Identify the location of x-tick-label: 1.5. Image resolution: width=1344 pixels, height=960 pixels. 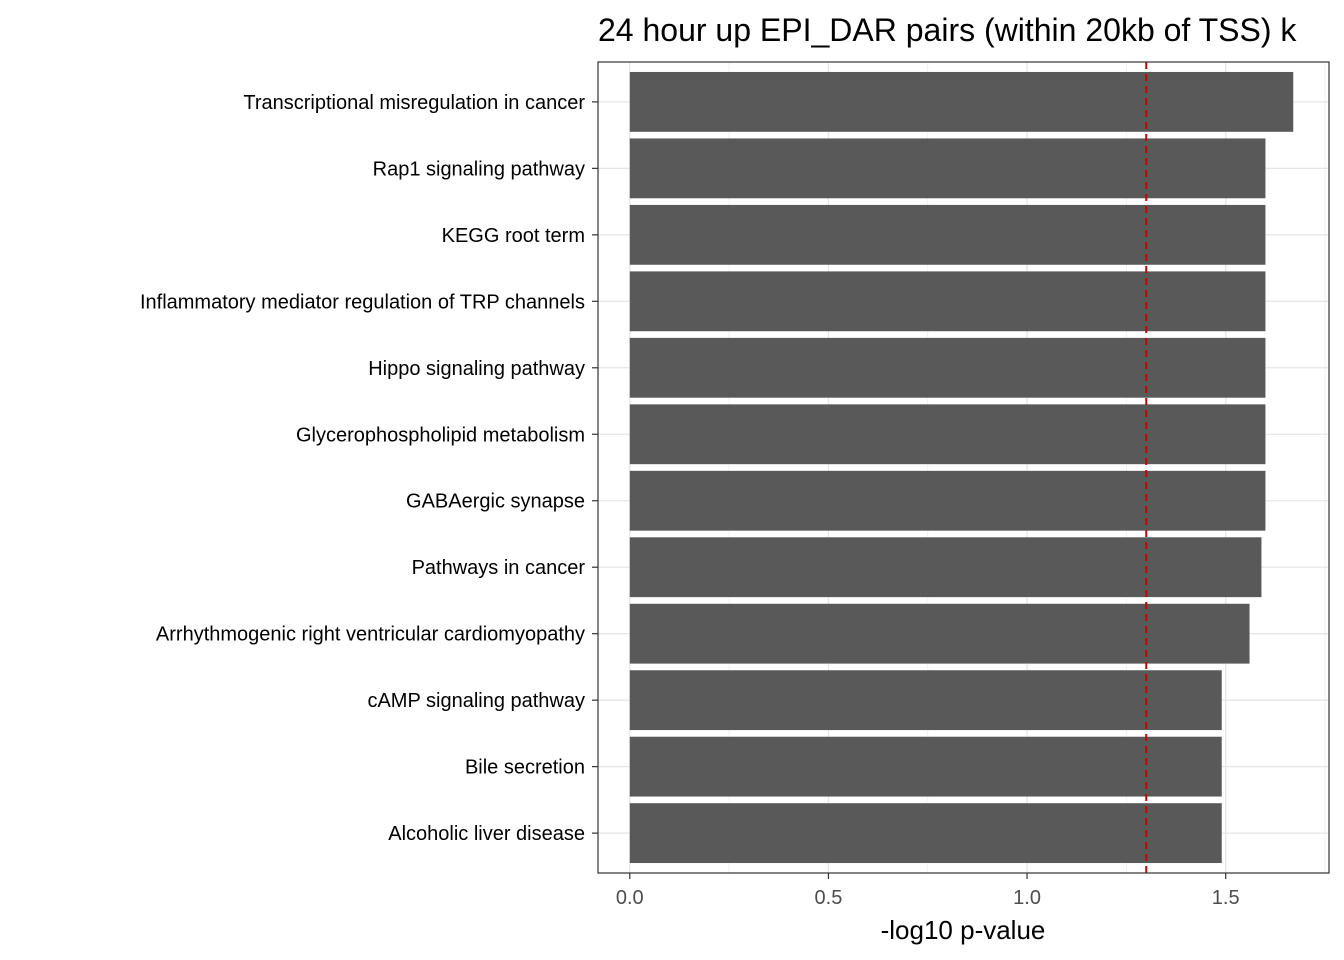
(1226, 898).